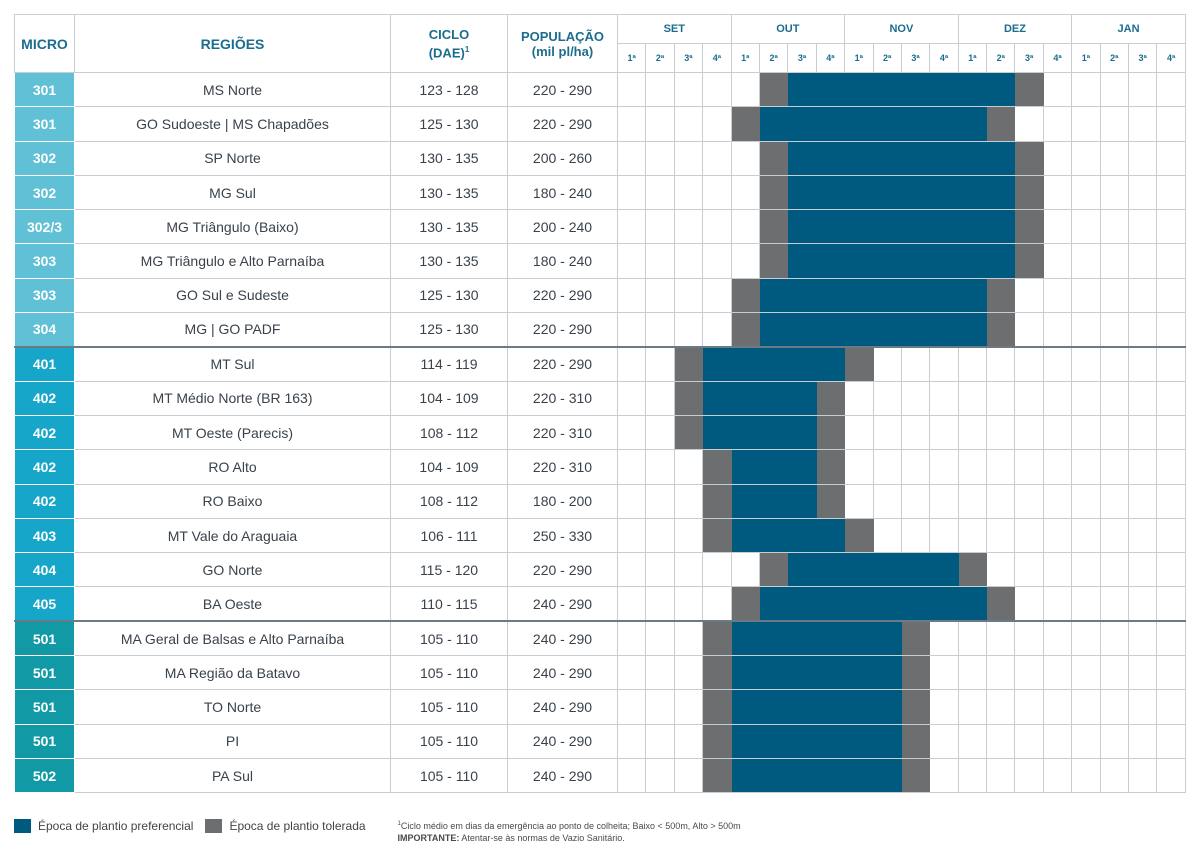 The width and height of the screenshot is (1197, 859). I want to click on populacao-cell: 200 - 240, so click(562, 227).